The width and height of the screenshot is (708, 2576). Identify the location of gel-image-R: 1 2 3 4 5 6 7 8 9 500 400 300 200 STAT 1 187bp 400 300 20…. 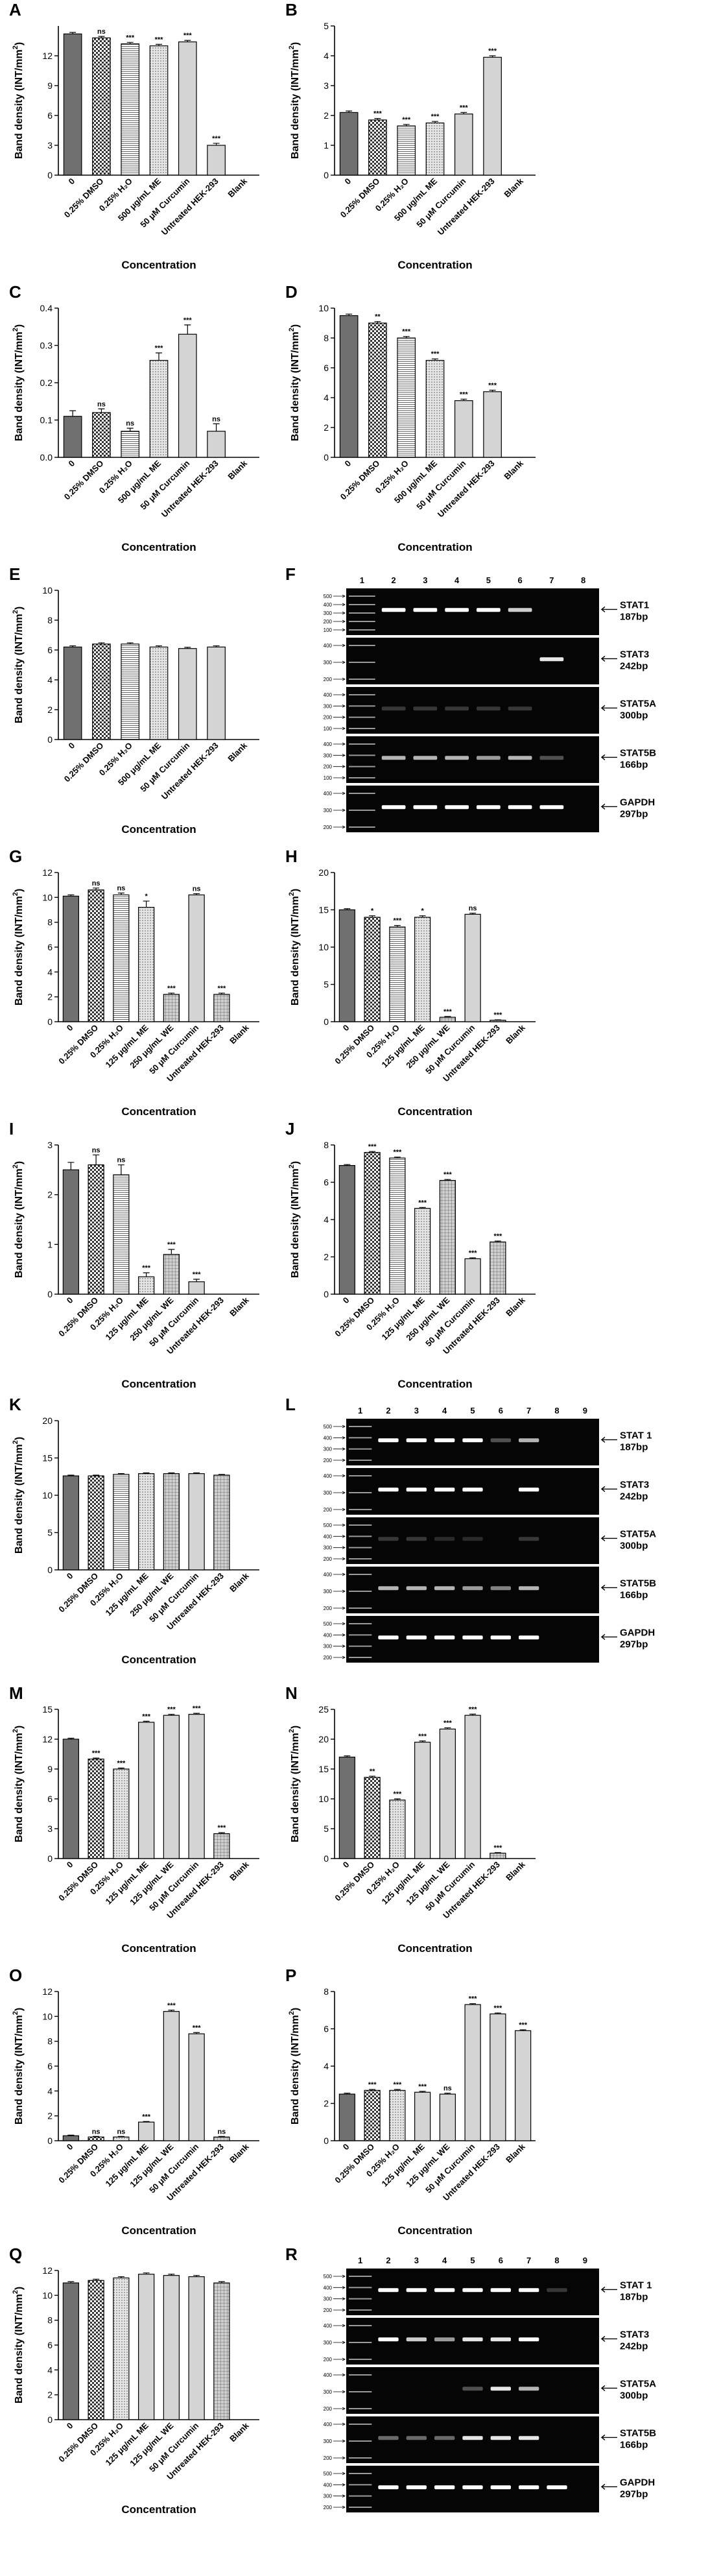
(504, 2385).